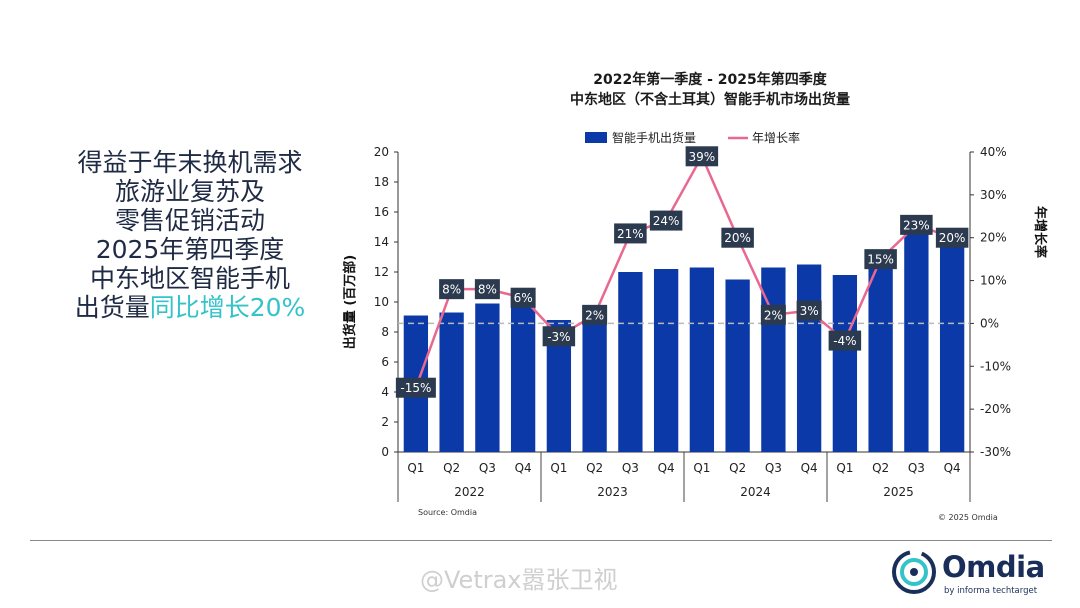 This screenshot has height=608, width=1080. I want to click on growth-label: -3%, so click(558, 337).